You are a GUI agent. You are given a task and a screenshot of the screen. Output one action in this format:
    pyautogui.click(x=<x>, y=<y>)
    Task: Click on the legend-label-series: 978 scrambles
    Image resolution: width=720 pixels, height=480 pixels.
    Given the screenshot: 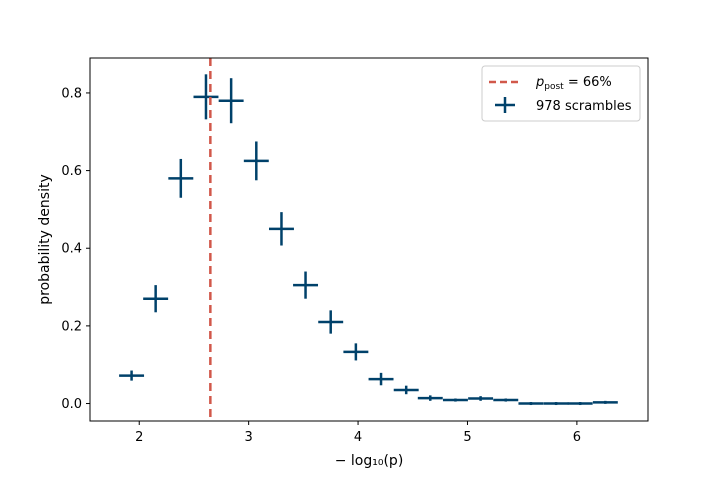 What is the action you would take?
    pyautogui.click(x=584, y=106)
    